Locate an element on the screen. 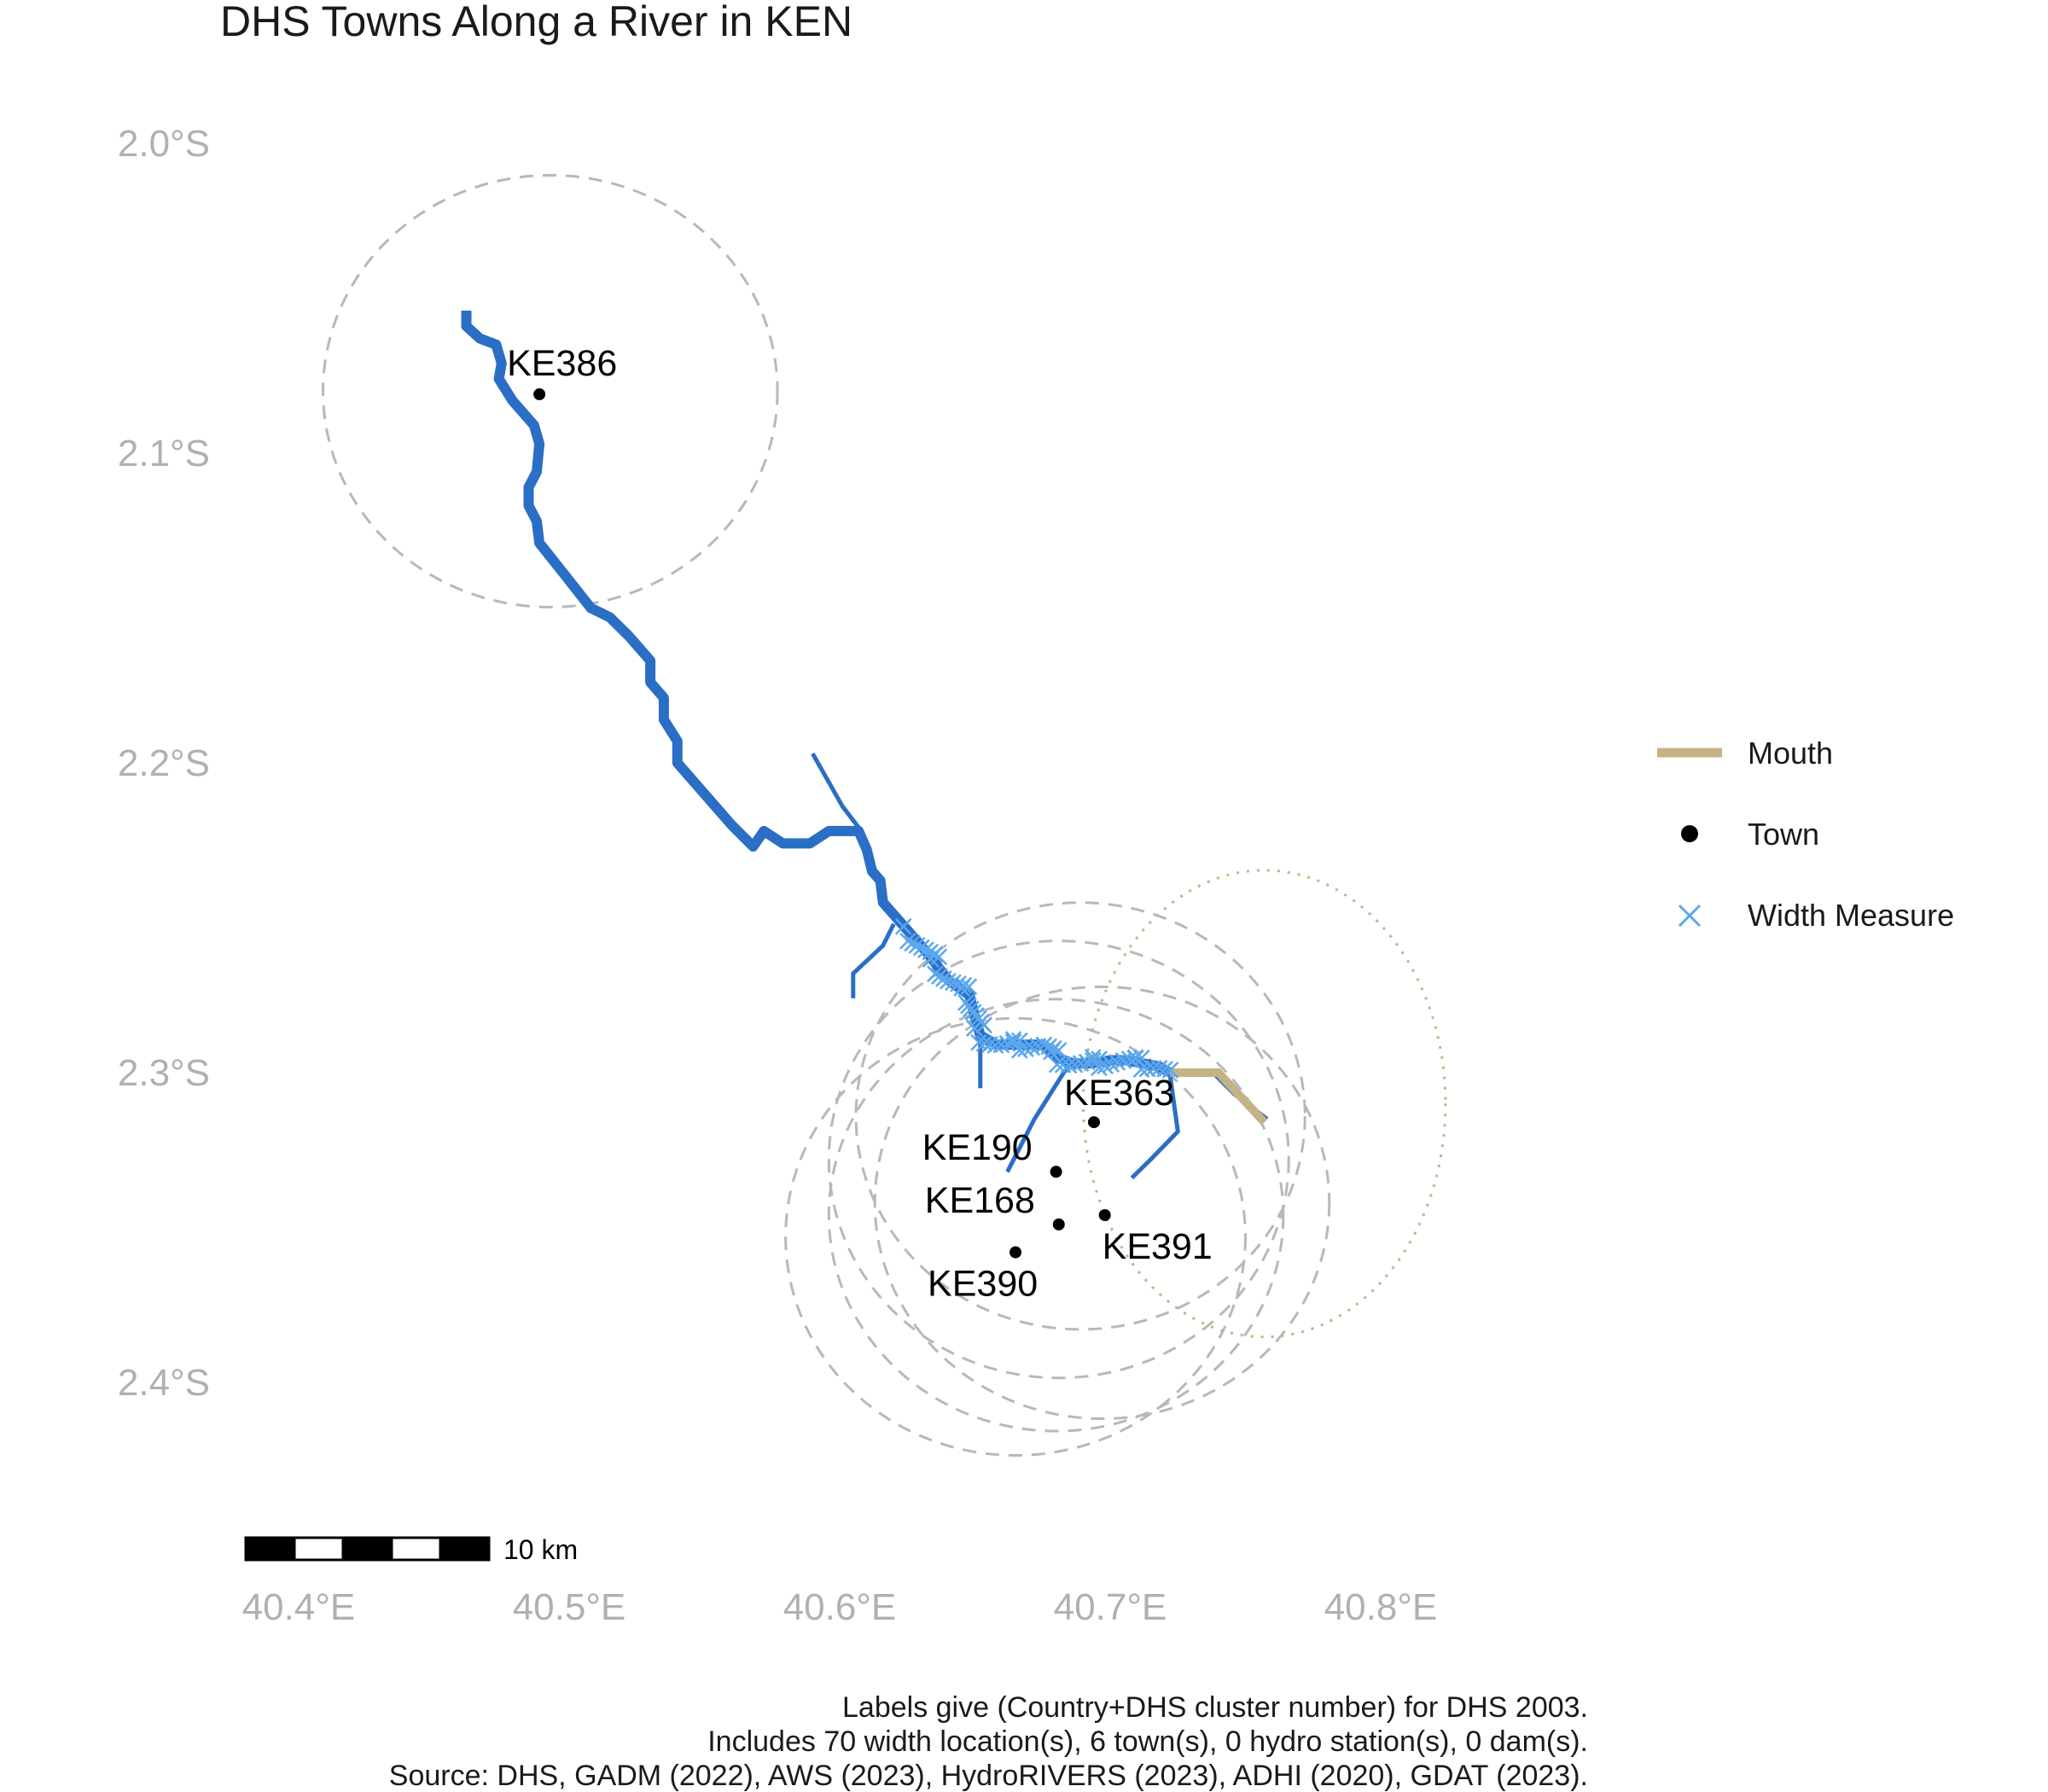  lat-tick-label: 2.2°S is located at coordinates (164, 763).